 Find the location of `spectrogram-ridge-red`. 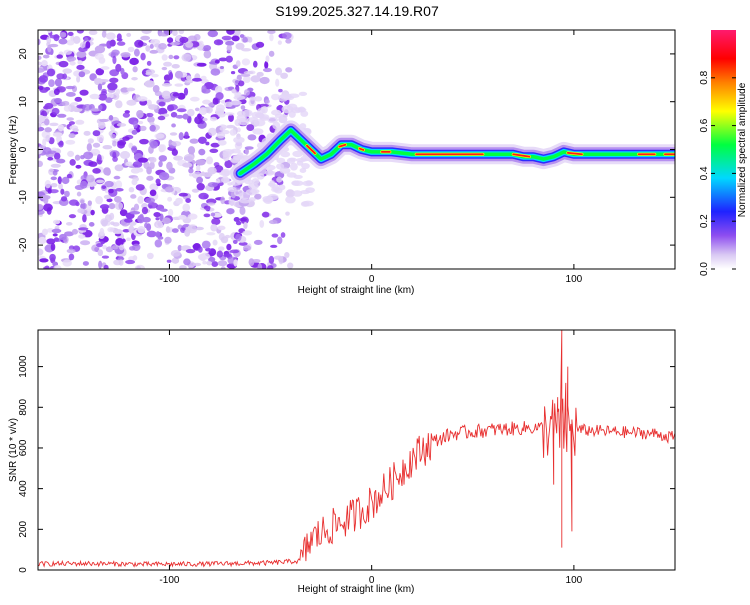

spectrogram-ridge-red is located at coordinates (311, 149).